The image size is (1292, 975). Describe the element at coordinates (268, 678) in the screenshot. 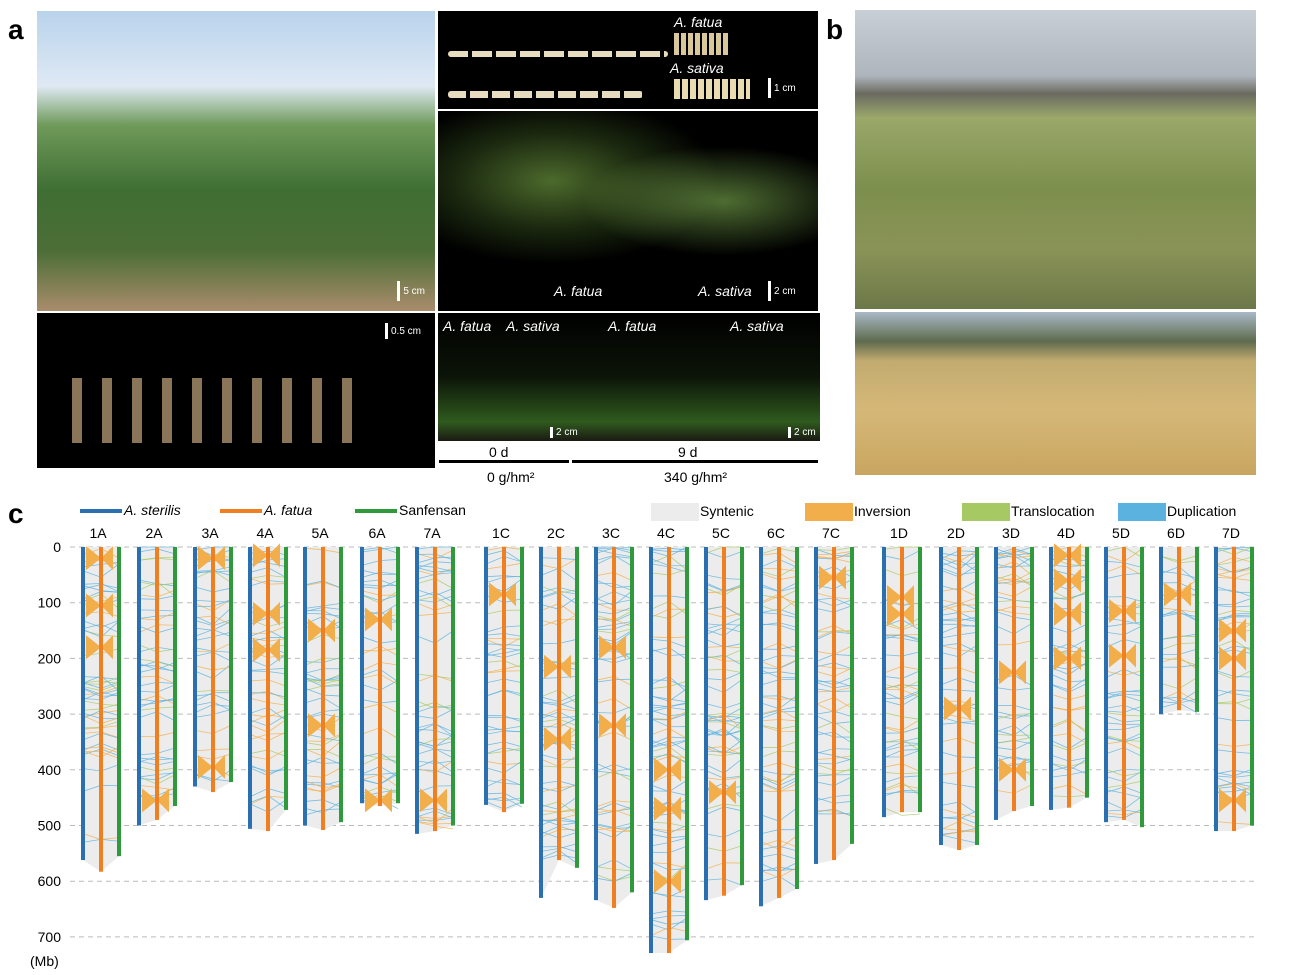

I see `chromosome-4A: 4A` at that location.